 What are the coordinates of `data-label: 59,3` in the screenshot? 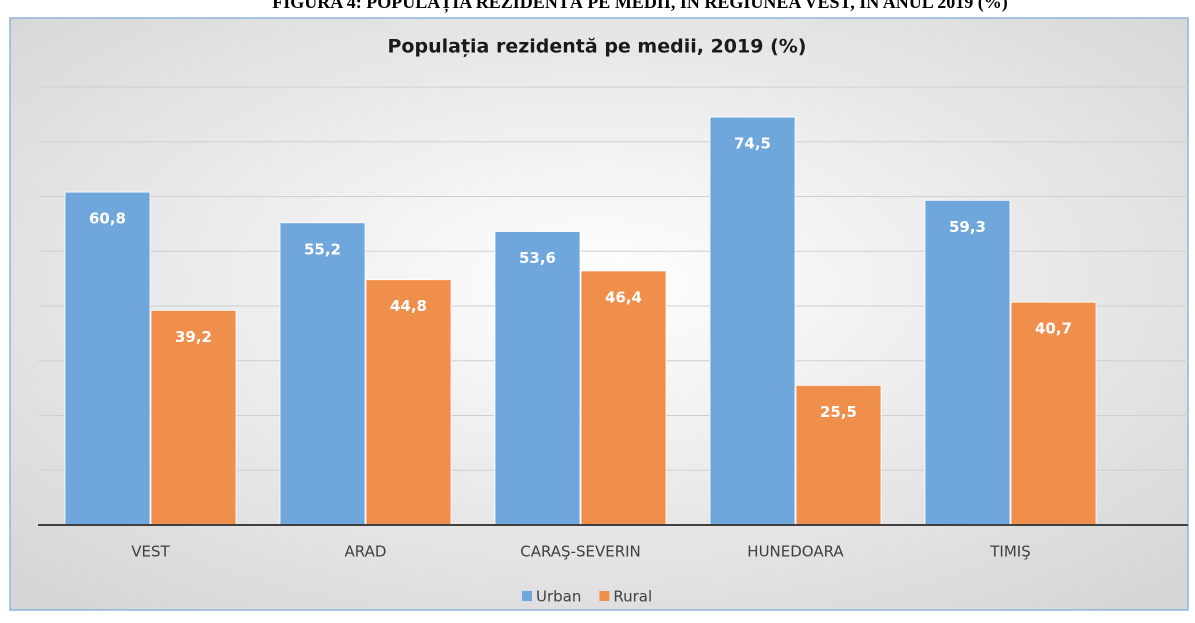 It's located at (967, 227).